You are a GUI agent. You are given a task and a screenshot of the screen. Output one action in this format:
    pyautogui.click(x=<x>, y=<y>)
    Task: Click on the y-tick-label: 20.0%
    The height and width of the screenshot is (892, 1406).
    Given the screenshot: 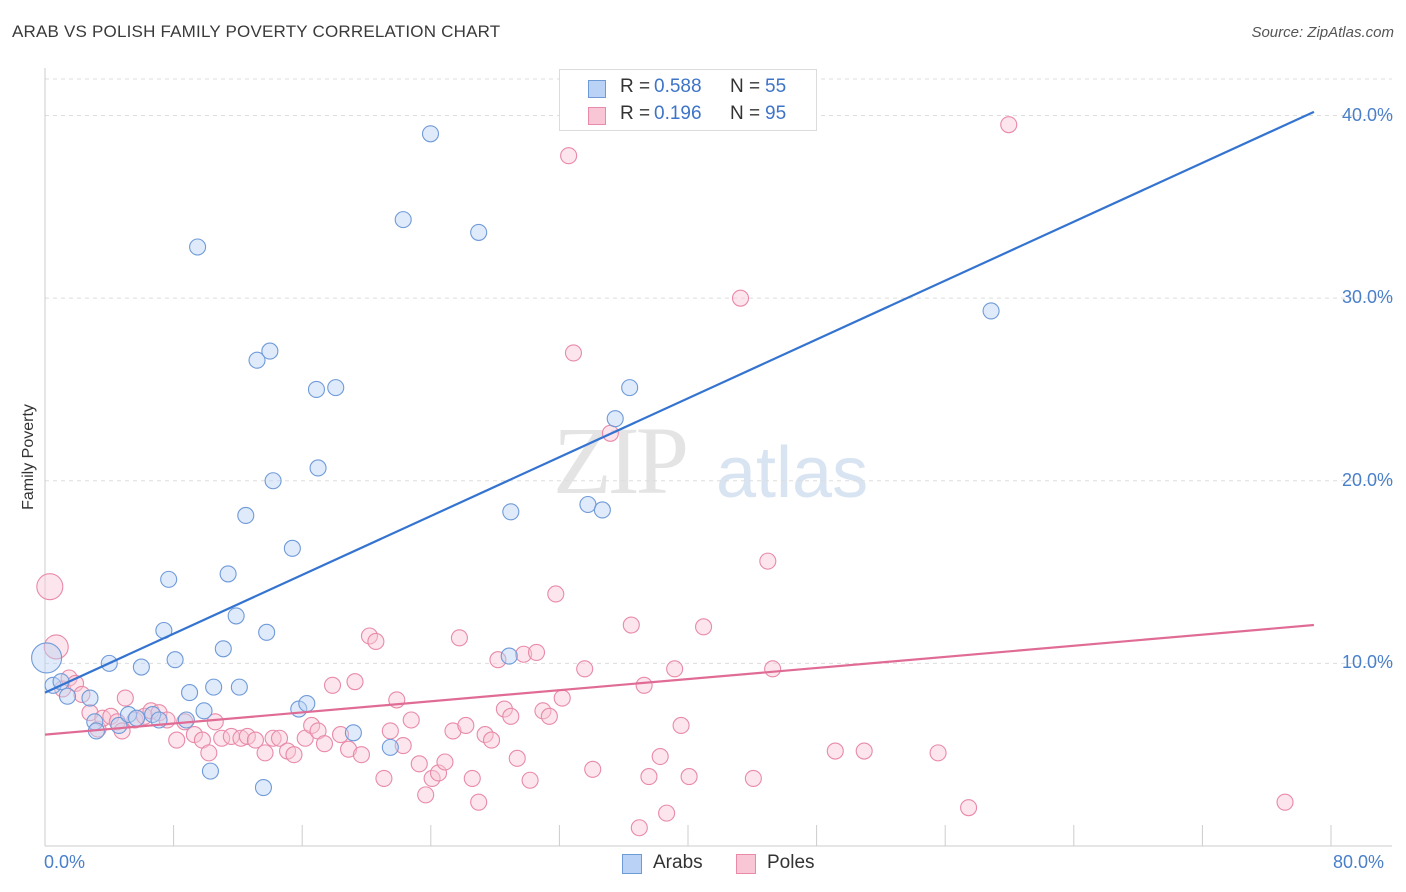 What is the action you would take?
    pyautogui.click(x=1367, y=479)
    